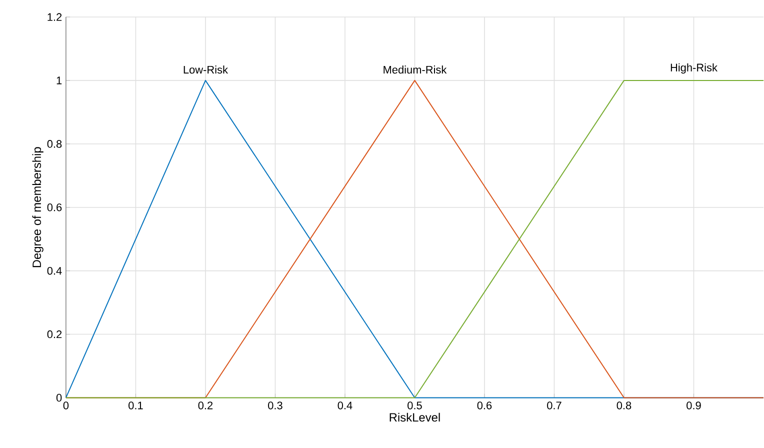  Describe the element at coordinates (38, 207) in the screenshot. I see `y-axis-title: Degree of membership` at that location.